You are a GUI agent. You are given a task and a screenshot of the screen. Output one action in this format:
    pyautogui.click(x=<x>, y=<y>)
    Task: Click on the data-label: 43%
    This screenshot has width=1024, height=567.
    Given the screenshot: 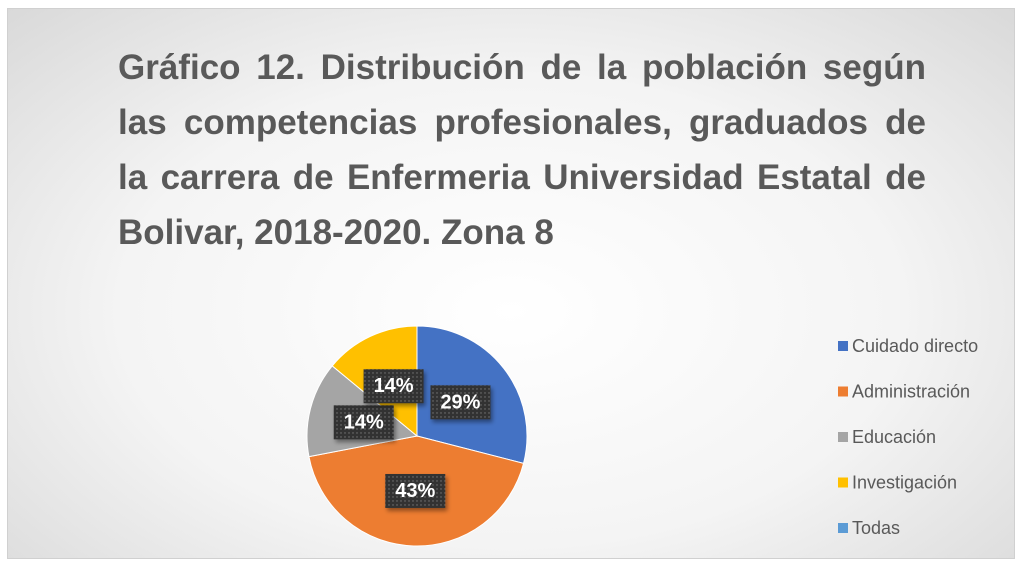 What is the action you would take?
    pyautogui.click(x=415, y=491)
    